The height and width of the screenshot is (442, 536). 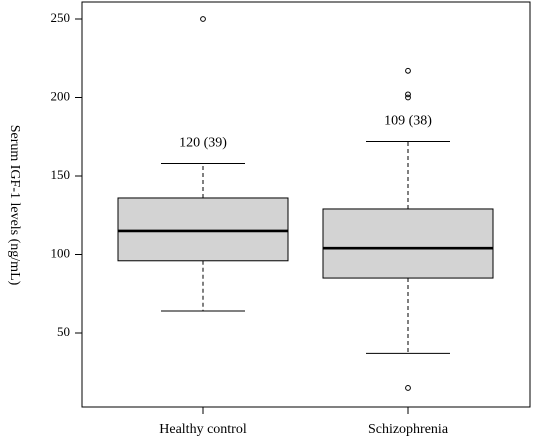 What do you see at coordinates (61, 17) in the screenshot?
I see `y-tick-label: 250` at bounding box center [61, 17].